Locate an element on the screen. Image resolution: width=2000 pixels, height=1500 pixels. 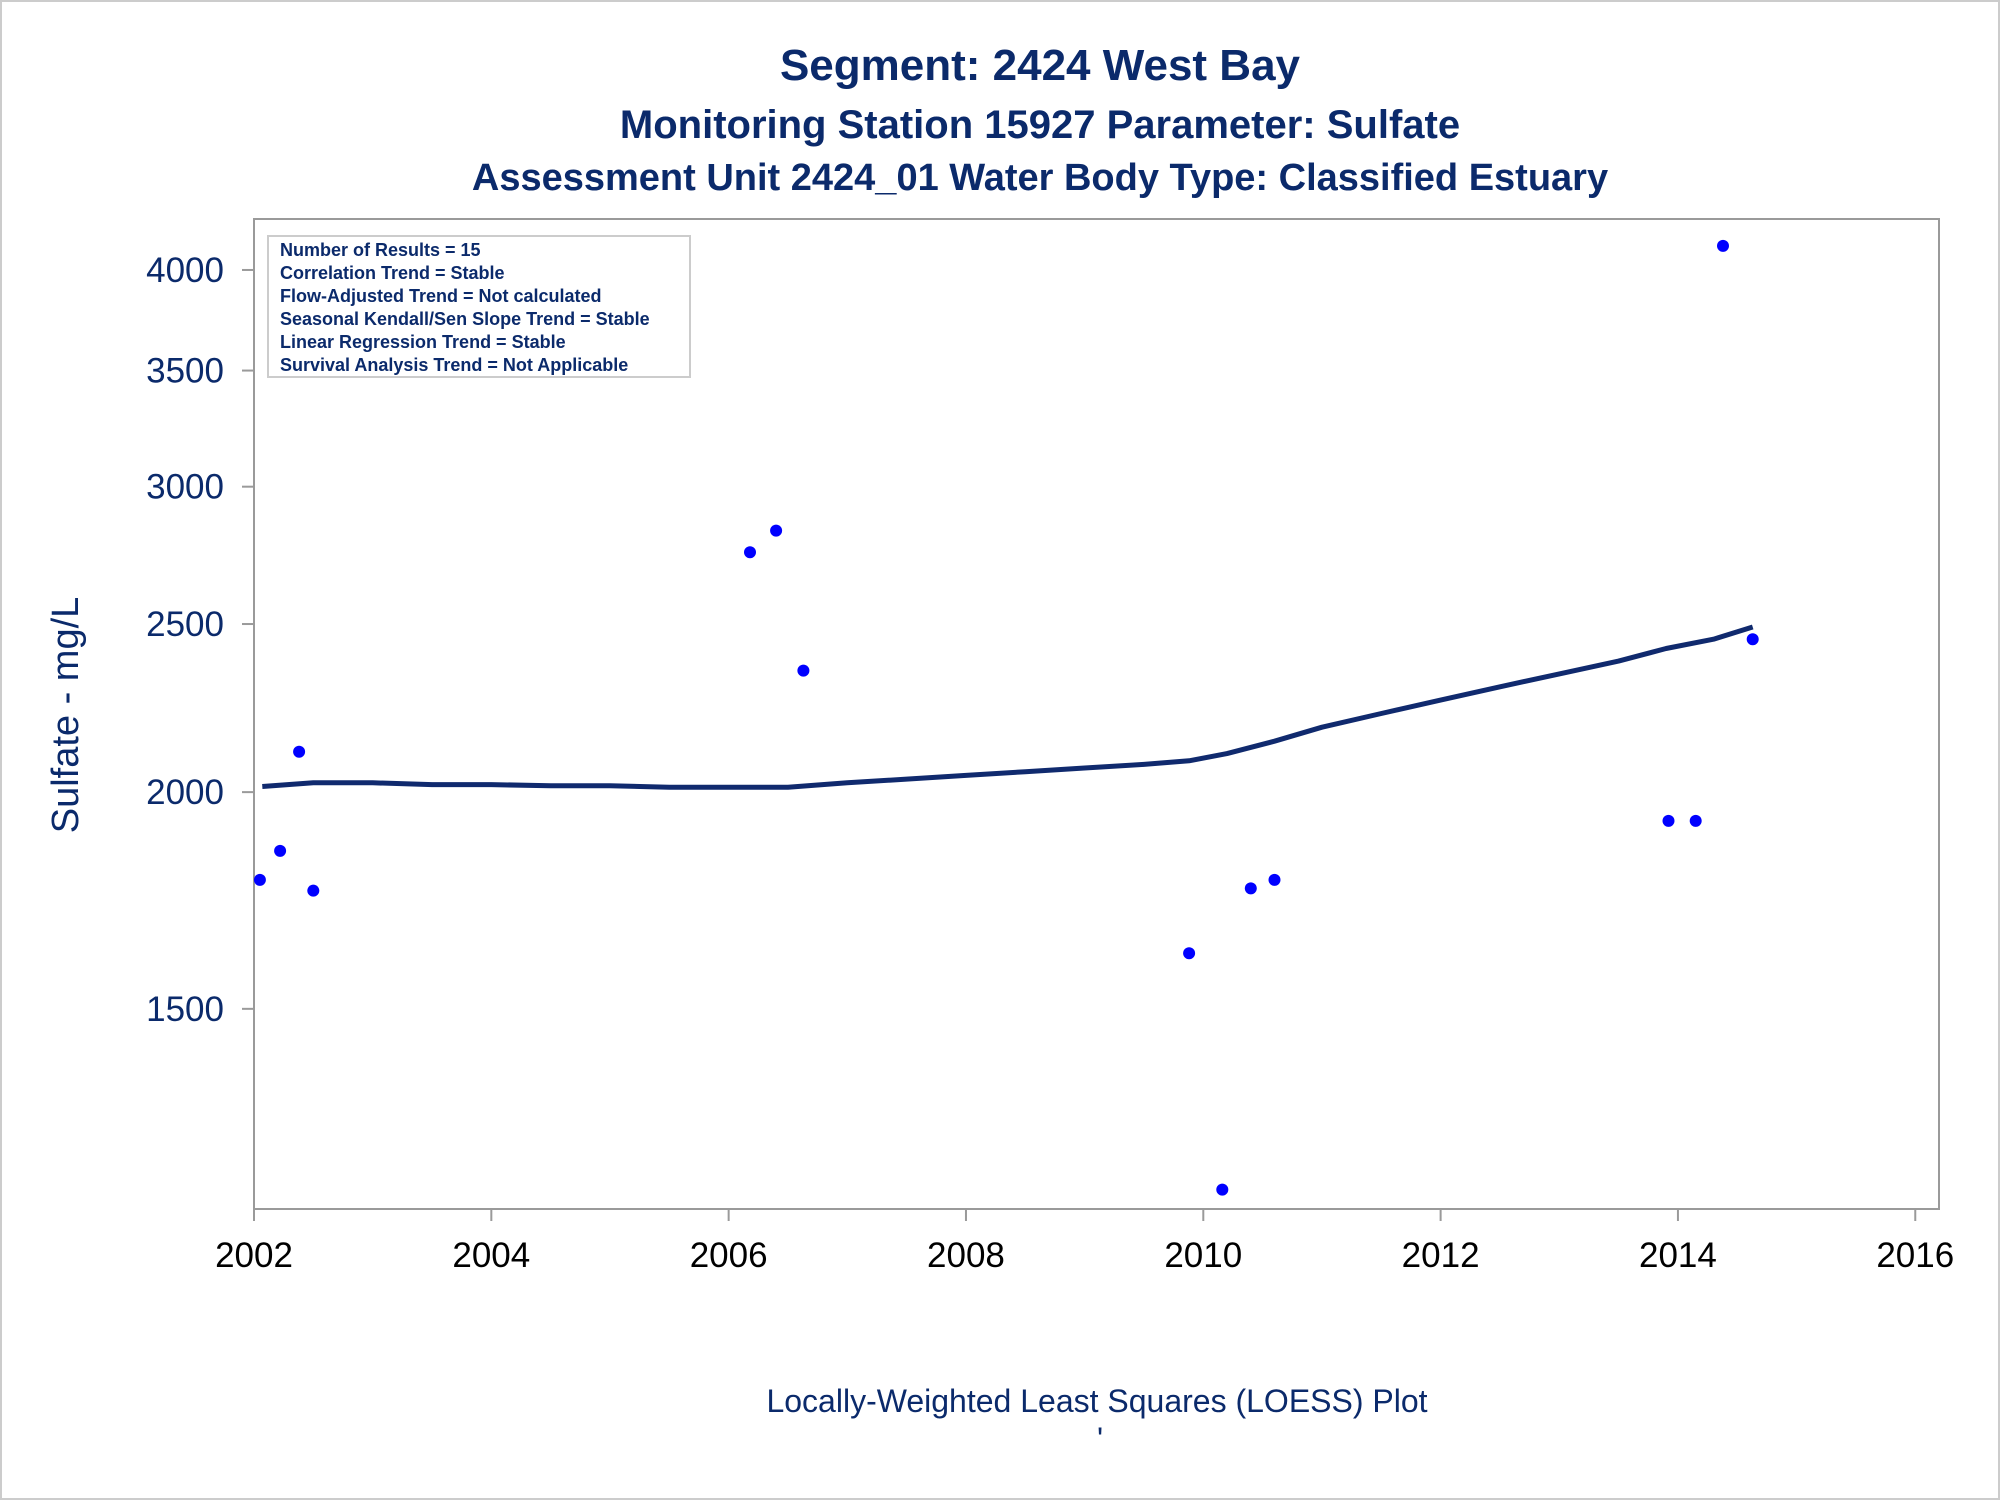
loess-line is located at coordinates (1008, 707).